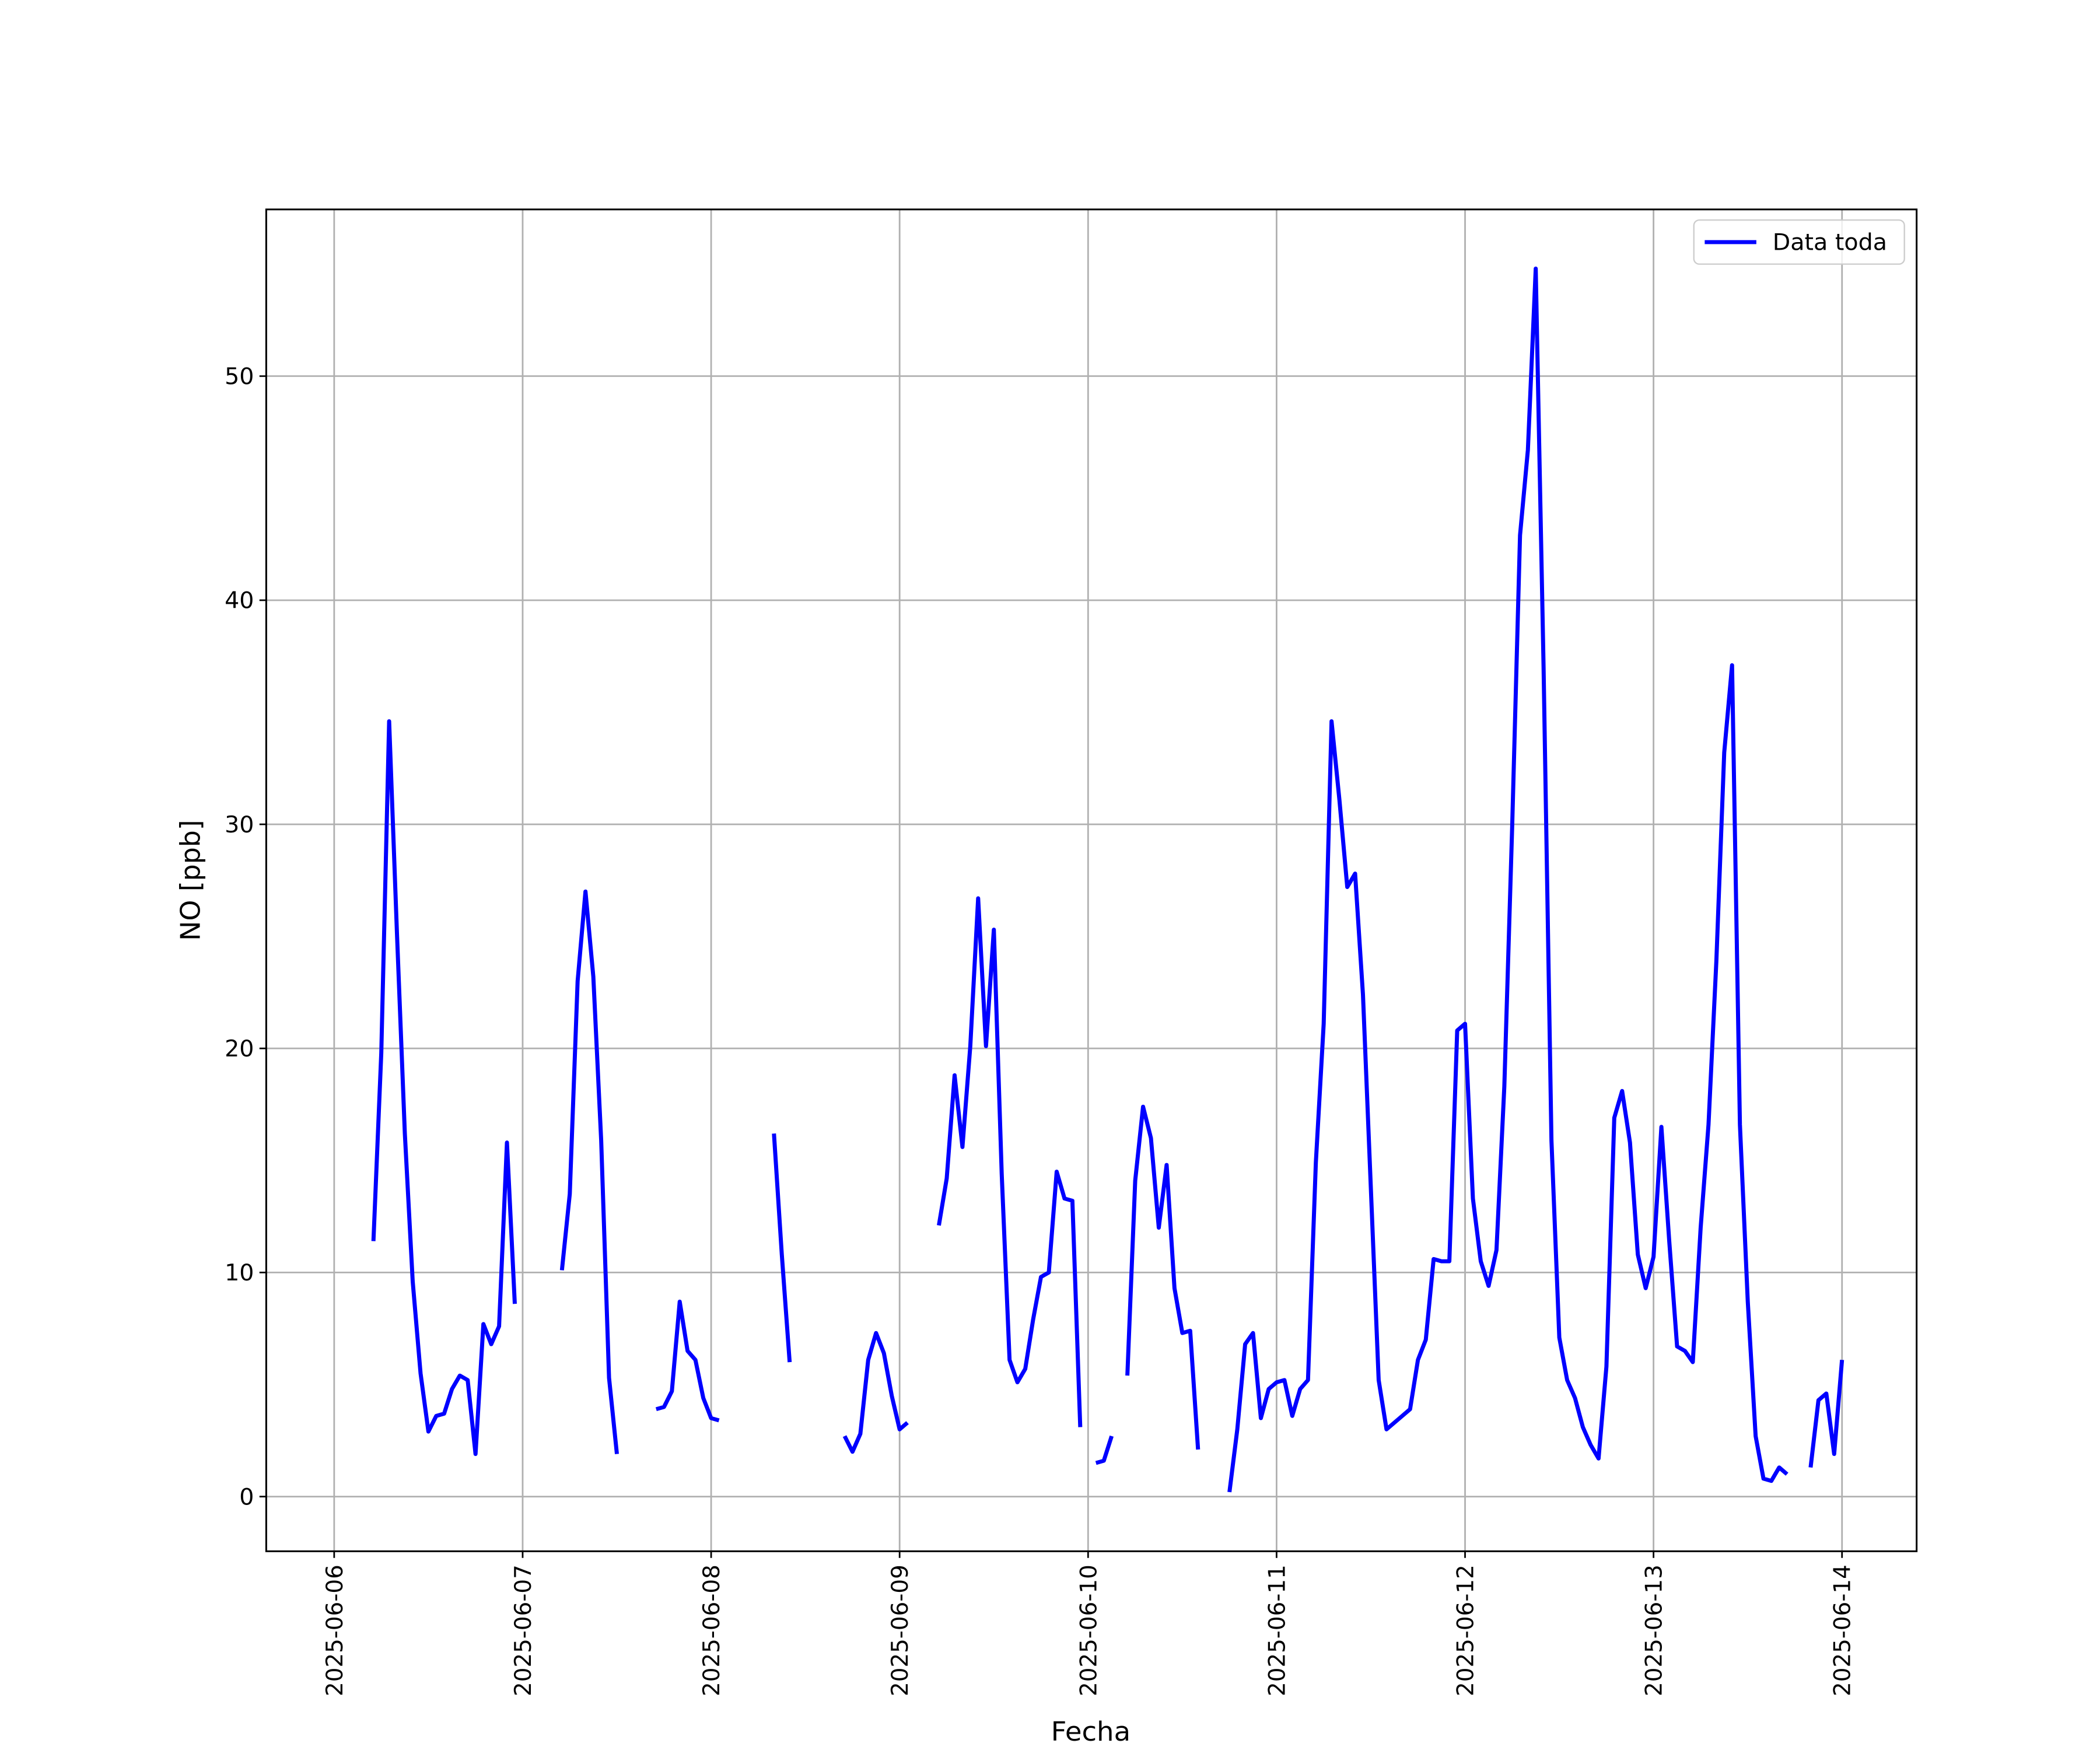 The width and height of the screenshot is (2100, 1750). Describe the element at coordinates (1654, 1630) in the screenshot. I see `x-tick-label: 2025-06-13` at that location.